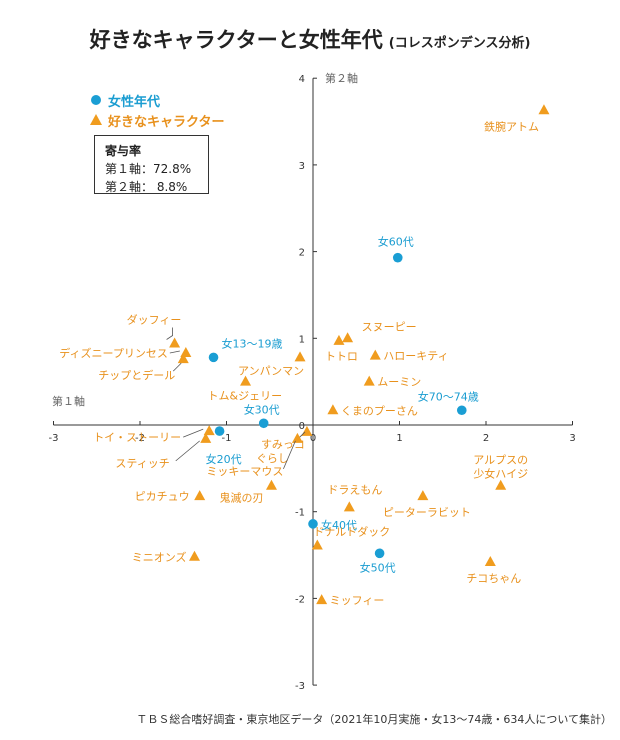 This screenshot has width=620, height=740. What do you see at coordinates (245, 396) in the screenshot?
I see `point-label: トム&ジェリー` at bounding box center [245, 396].